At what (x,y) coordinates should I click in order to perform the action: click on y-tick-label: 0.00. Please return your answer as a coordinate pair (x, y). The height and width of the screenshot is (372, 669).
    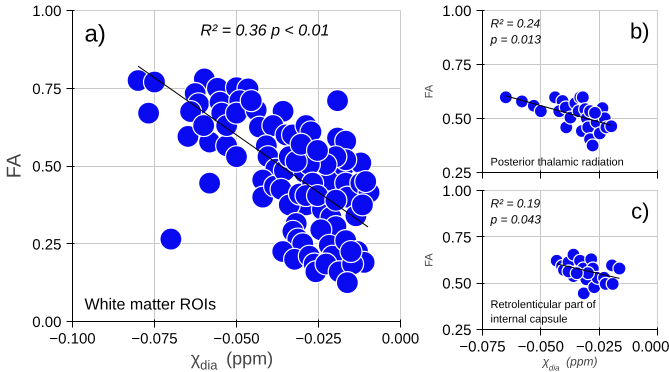
    Looking at the image, I should click on (47, 322).